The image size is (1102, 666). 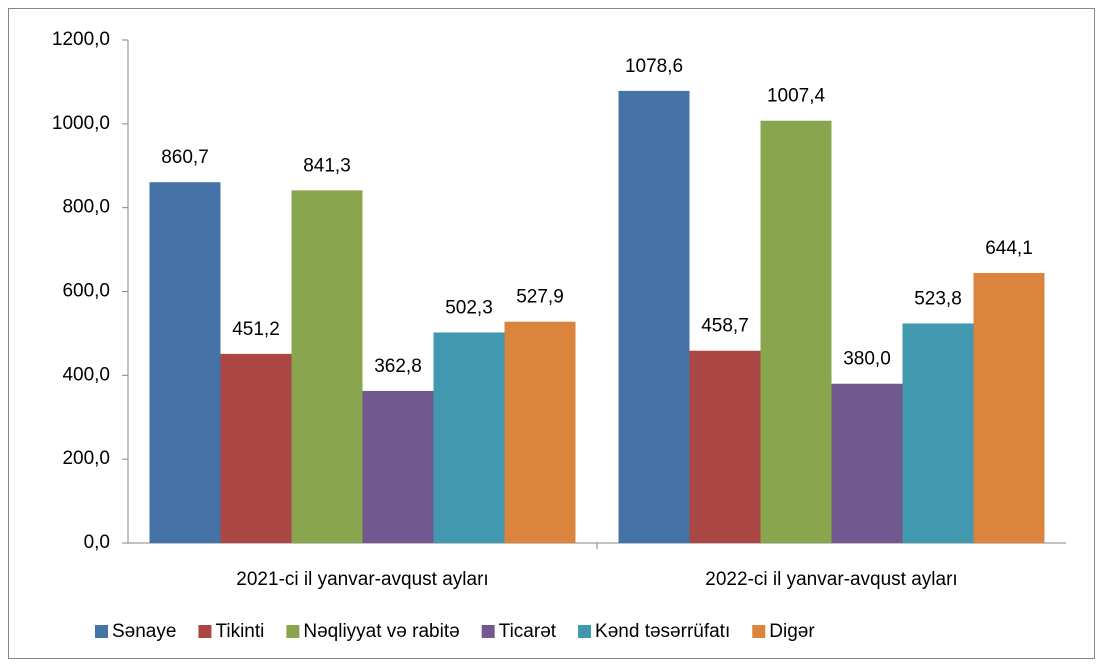 What do you see at coordinates (86, 374) in the screenshot?
I see `y-tick-label: 400,0` at bounding box center [86, 374].